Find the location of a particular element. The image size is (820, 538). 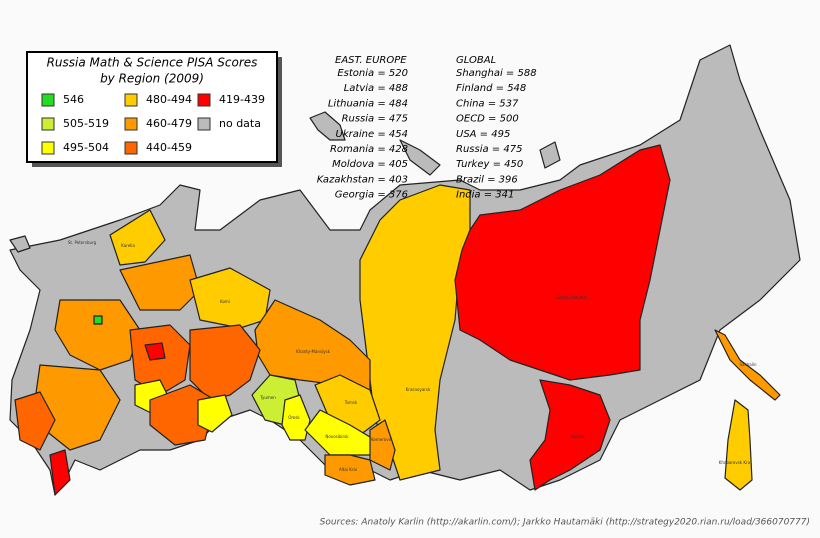

legend-label: 440-459 is located at coordinates (169, 147).